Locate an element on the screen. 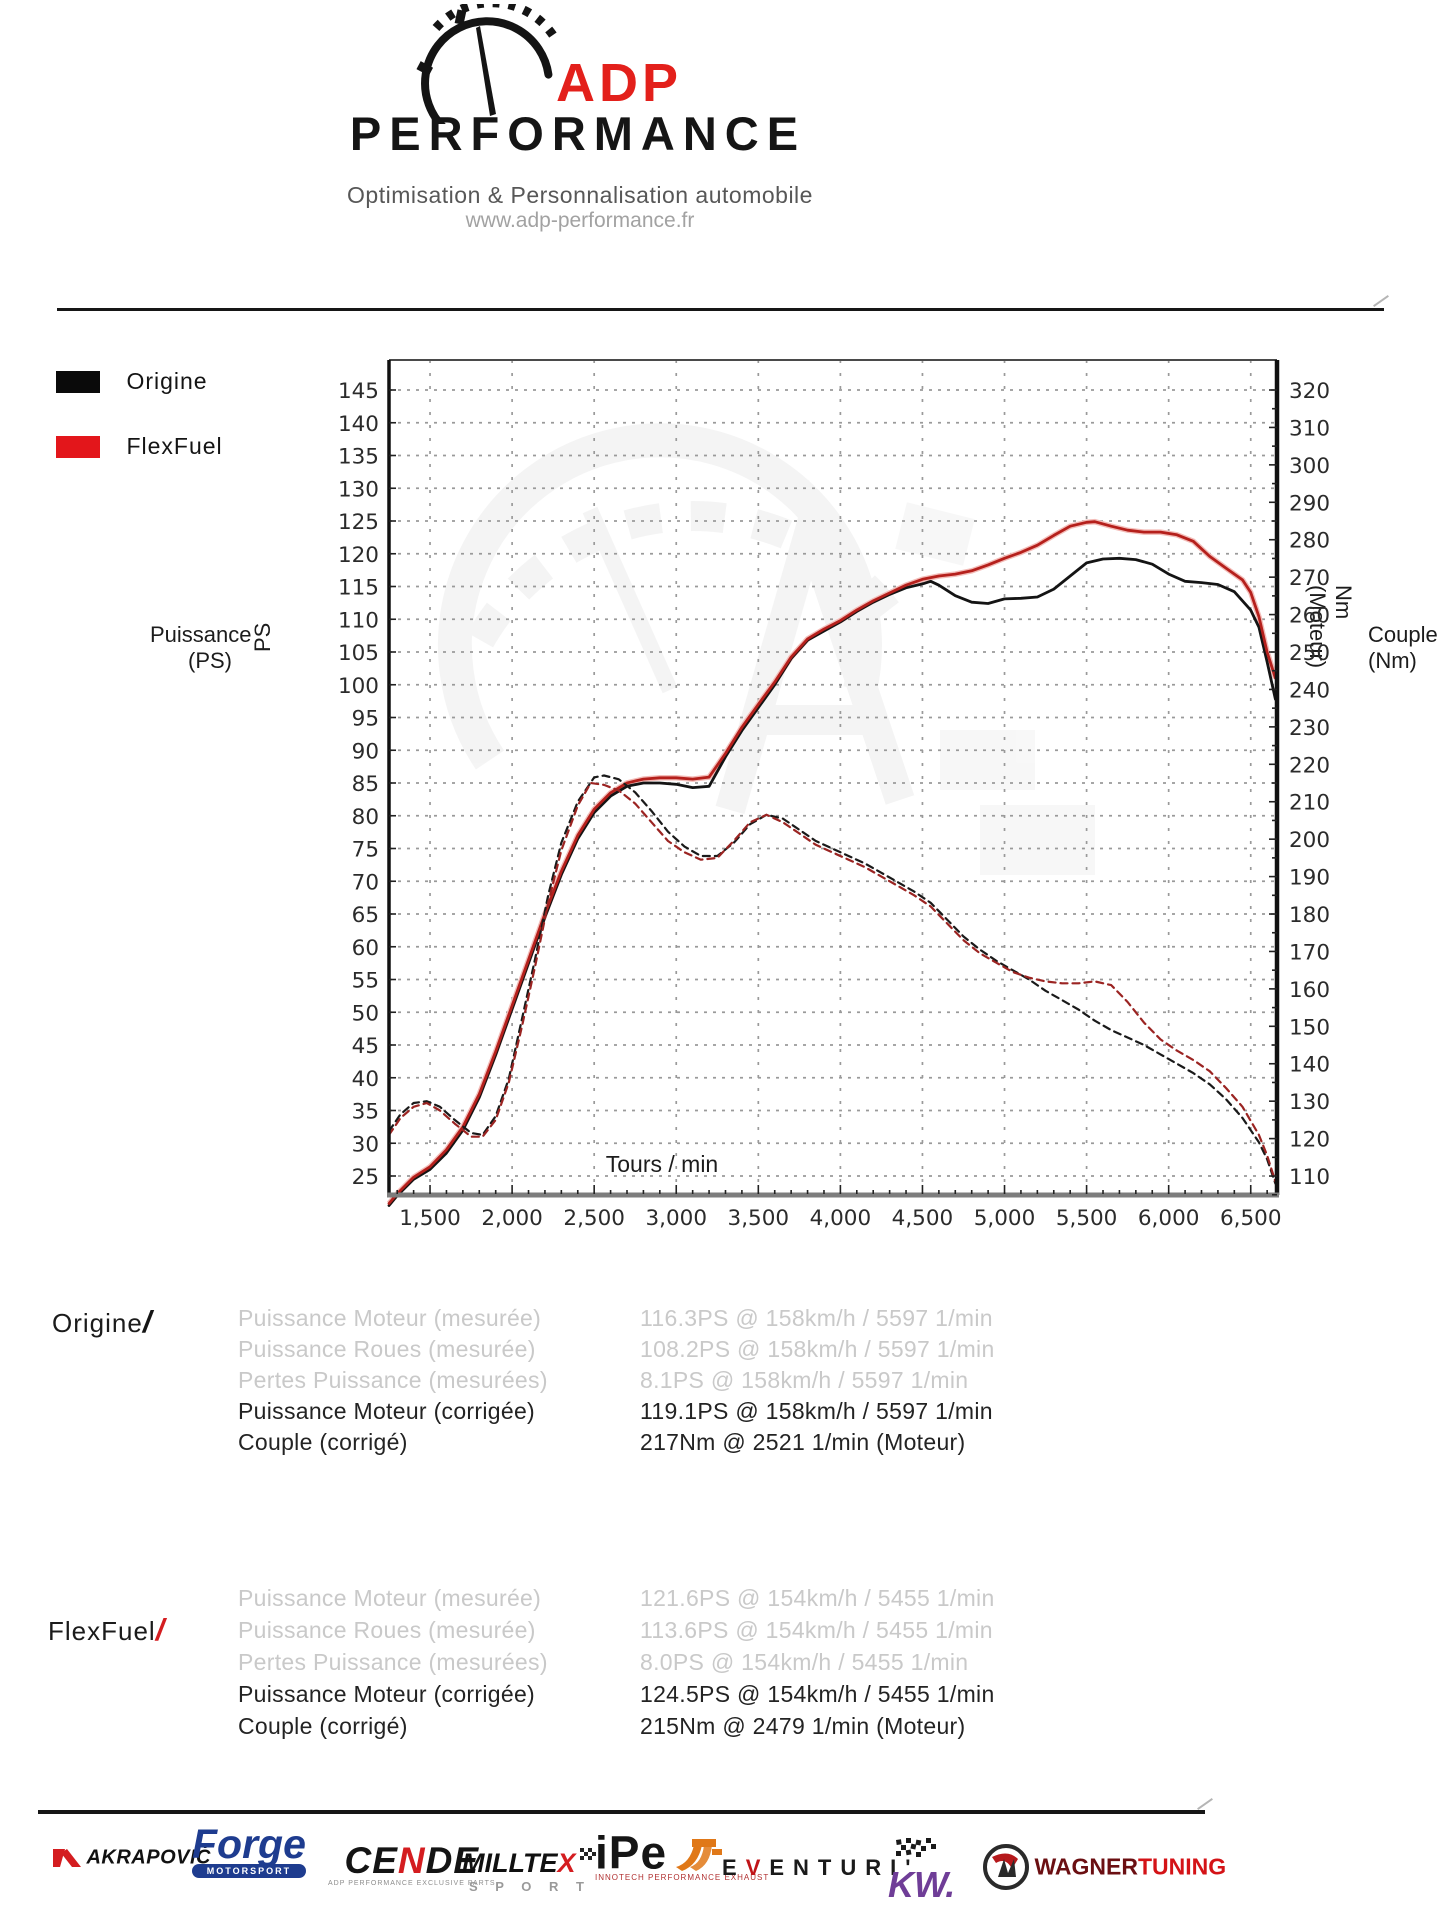 This screenshot has height=1920, width=1440. row-value: 124.5PS @ 154km/h / 5455 1/min is located at coordinates (817, 1694).